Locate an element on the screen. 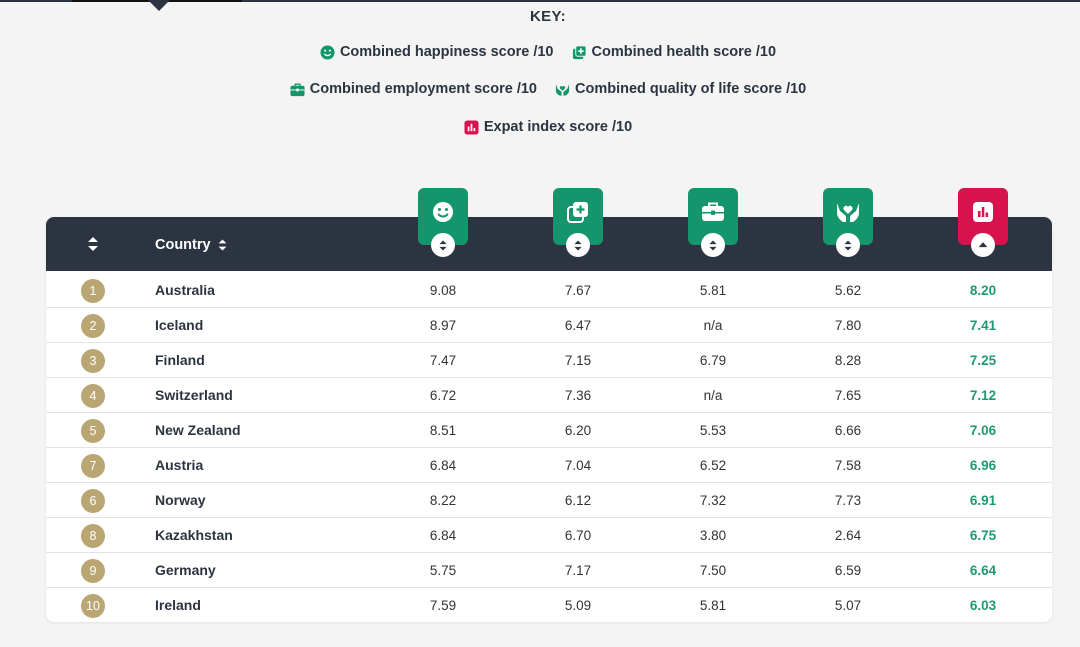 This screenshot has width=1080, height=647. column-quality-of-life is located at coordinates (848, 222).